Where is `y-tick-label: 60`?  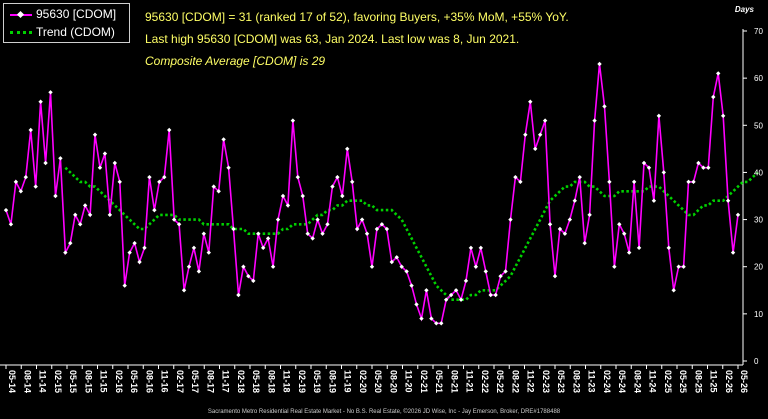
y-tick-label: 60 is located at coordinates (758, 78).